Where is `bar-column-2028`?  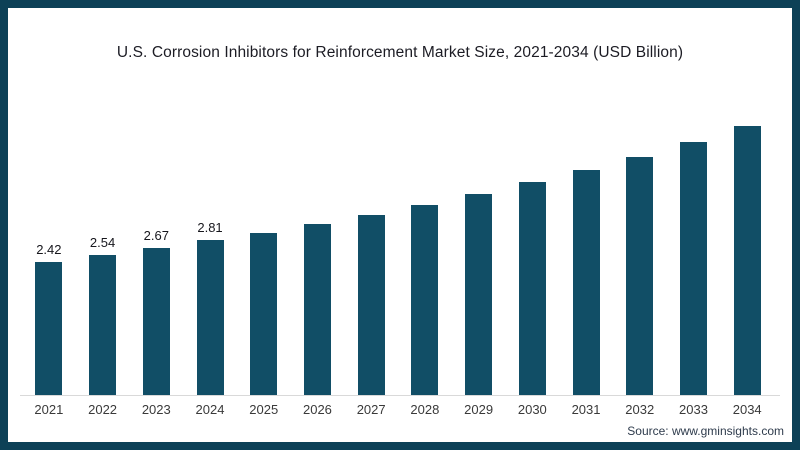
bar-column-2028 is located at coordinates (425, 247).